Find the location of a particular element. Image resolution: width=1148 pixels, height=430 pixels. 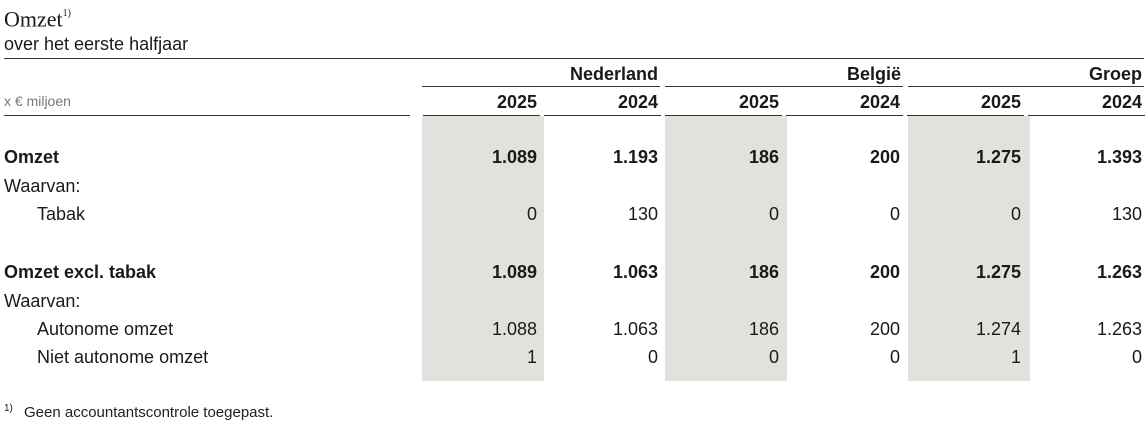

row-label: Omzet excl. tabak is located at coordinates (80, 272).